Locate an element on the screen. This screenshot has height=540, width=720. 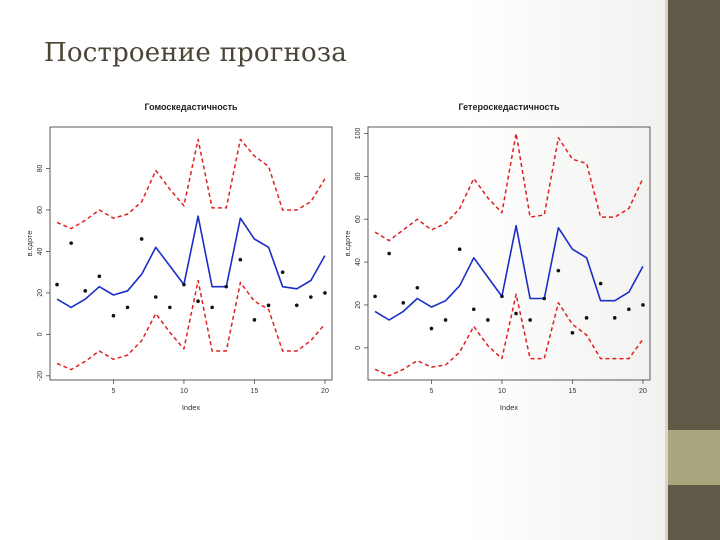
sidebar-accent-block is located at coordinates (694, 457).